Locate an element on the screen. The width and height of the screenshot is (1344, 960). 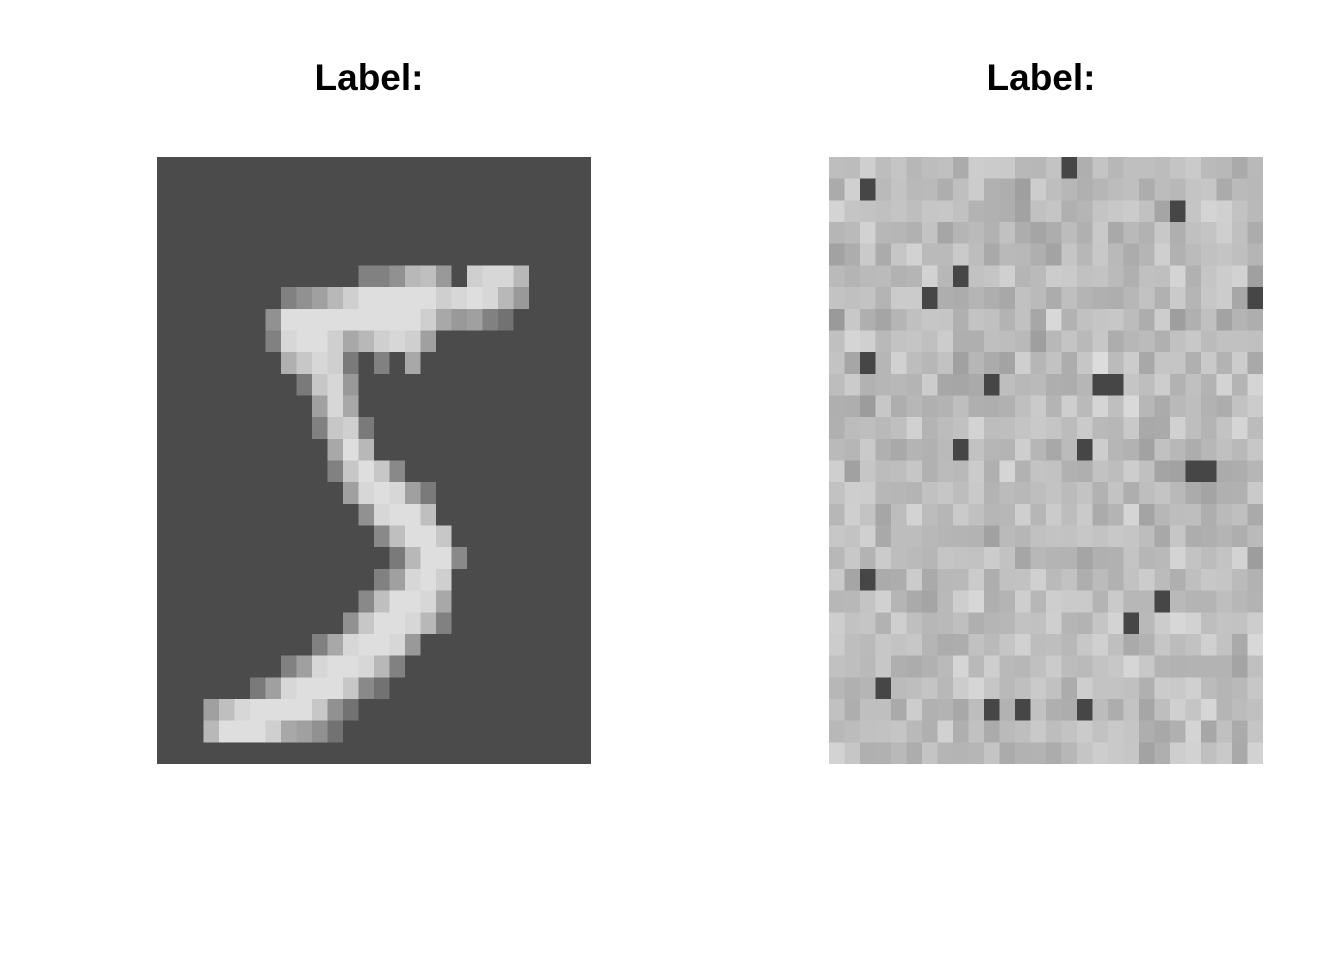
panel-title-left: Label: is located at coordinates (369, 77).